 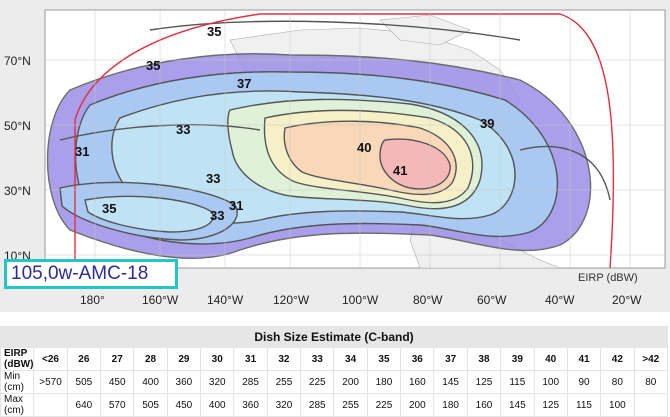 I want to click on min-cell: 400, so click(x=150, y=382).